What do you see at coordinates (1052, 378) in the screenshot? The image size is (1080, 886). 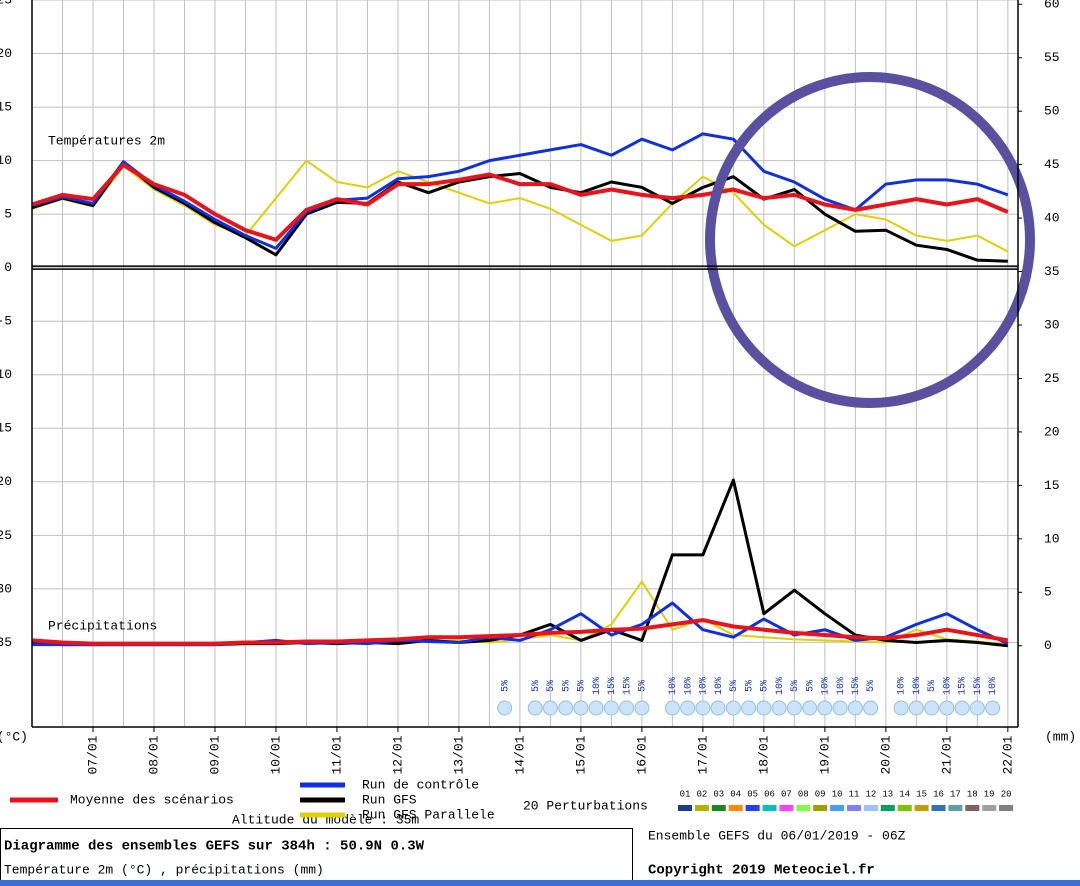 I see `y2-tick-label: 25` at bounding box center [1052, 378].